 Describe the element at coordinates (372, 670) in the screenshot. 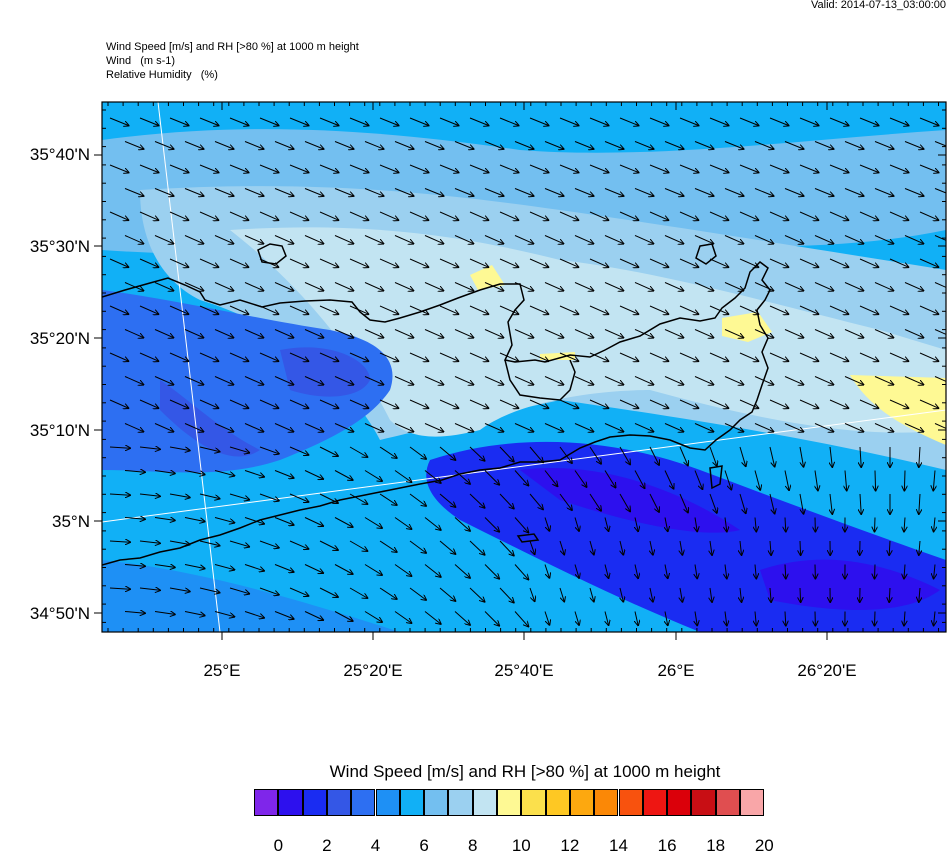

I see `lon-label: 25°20'E` at that location.